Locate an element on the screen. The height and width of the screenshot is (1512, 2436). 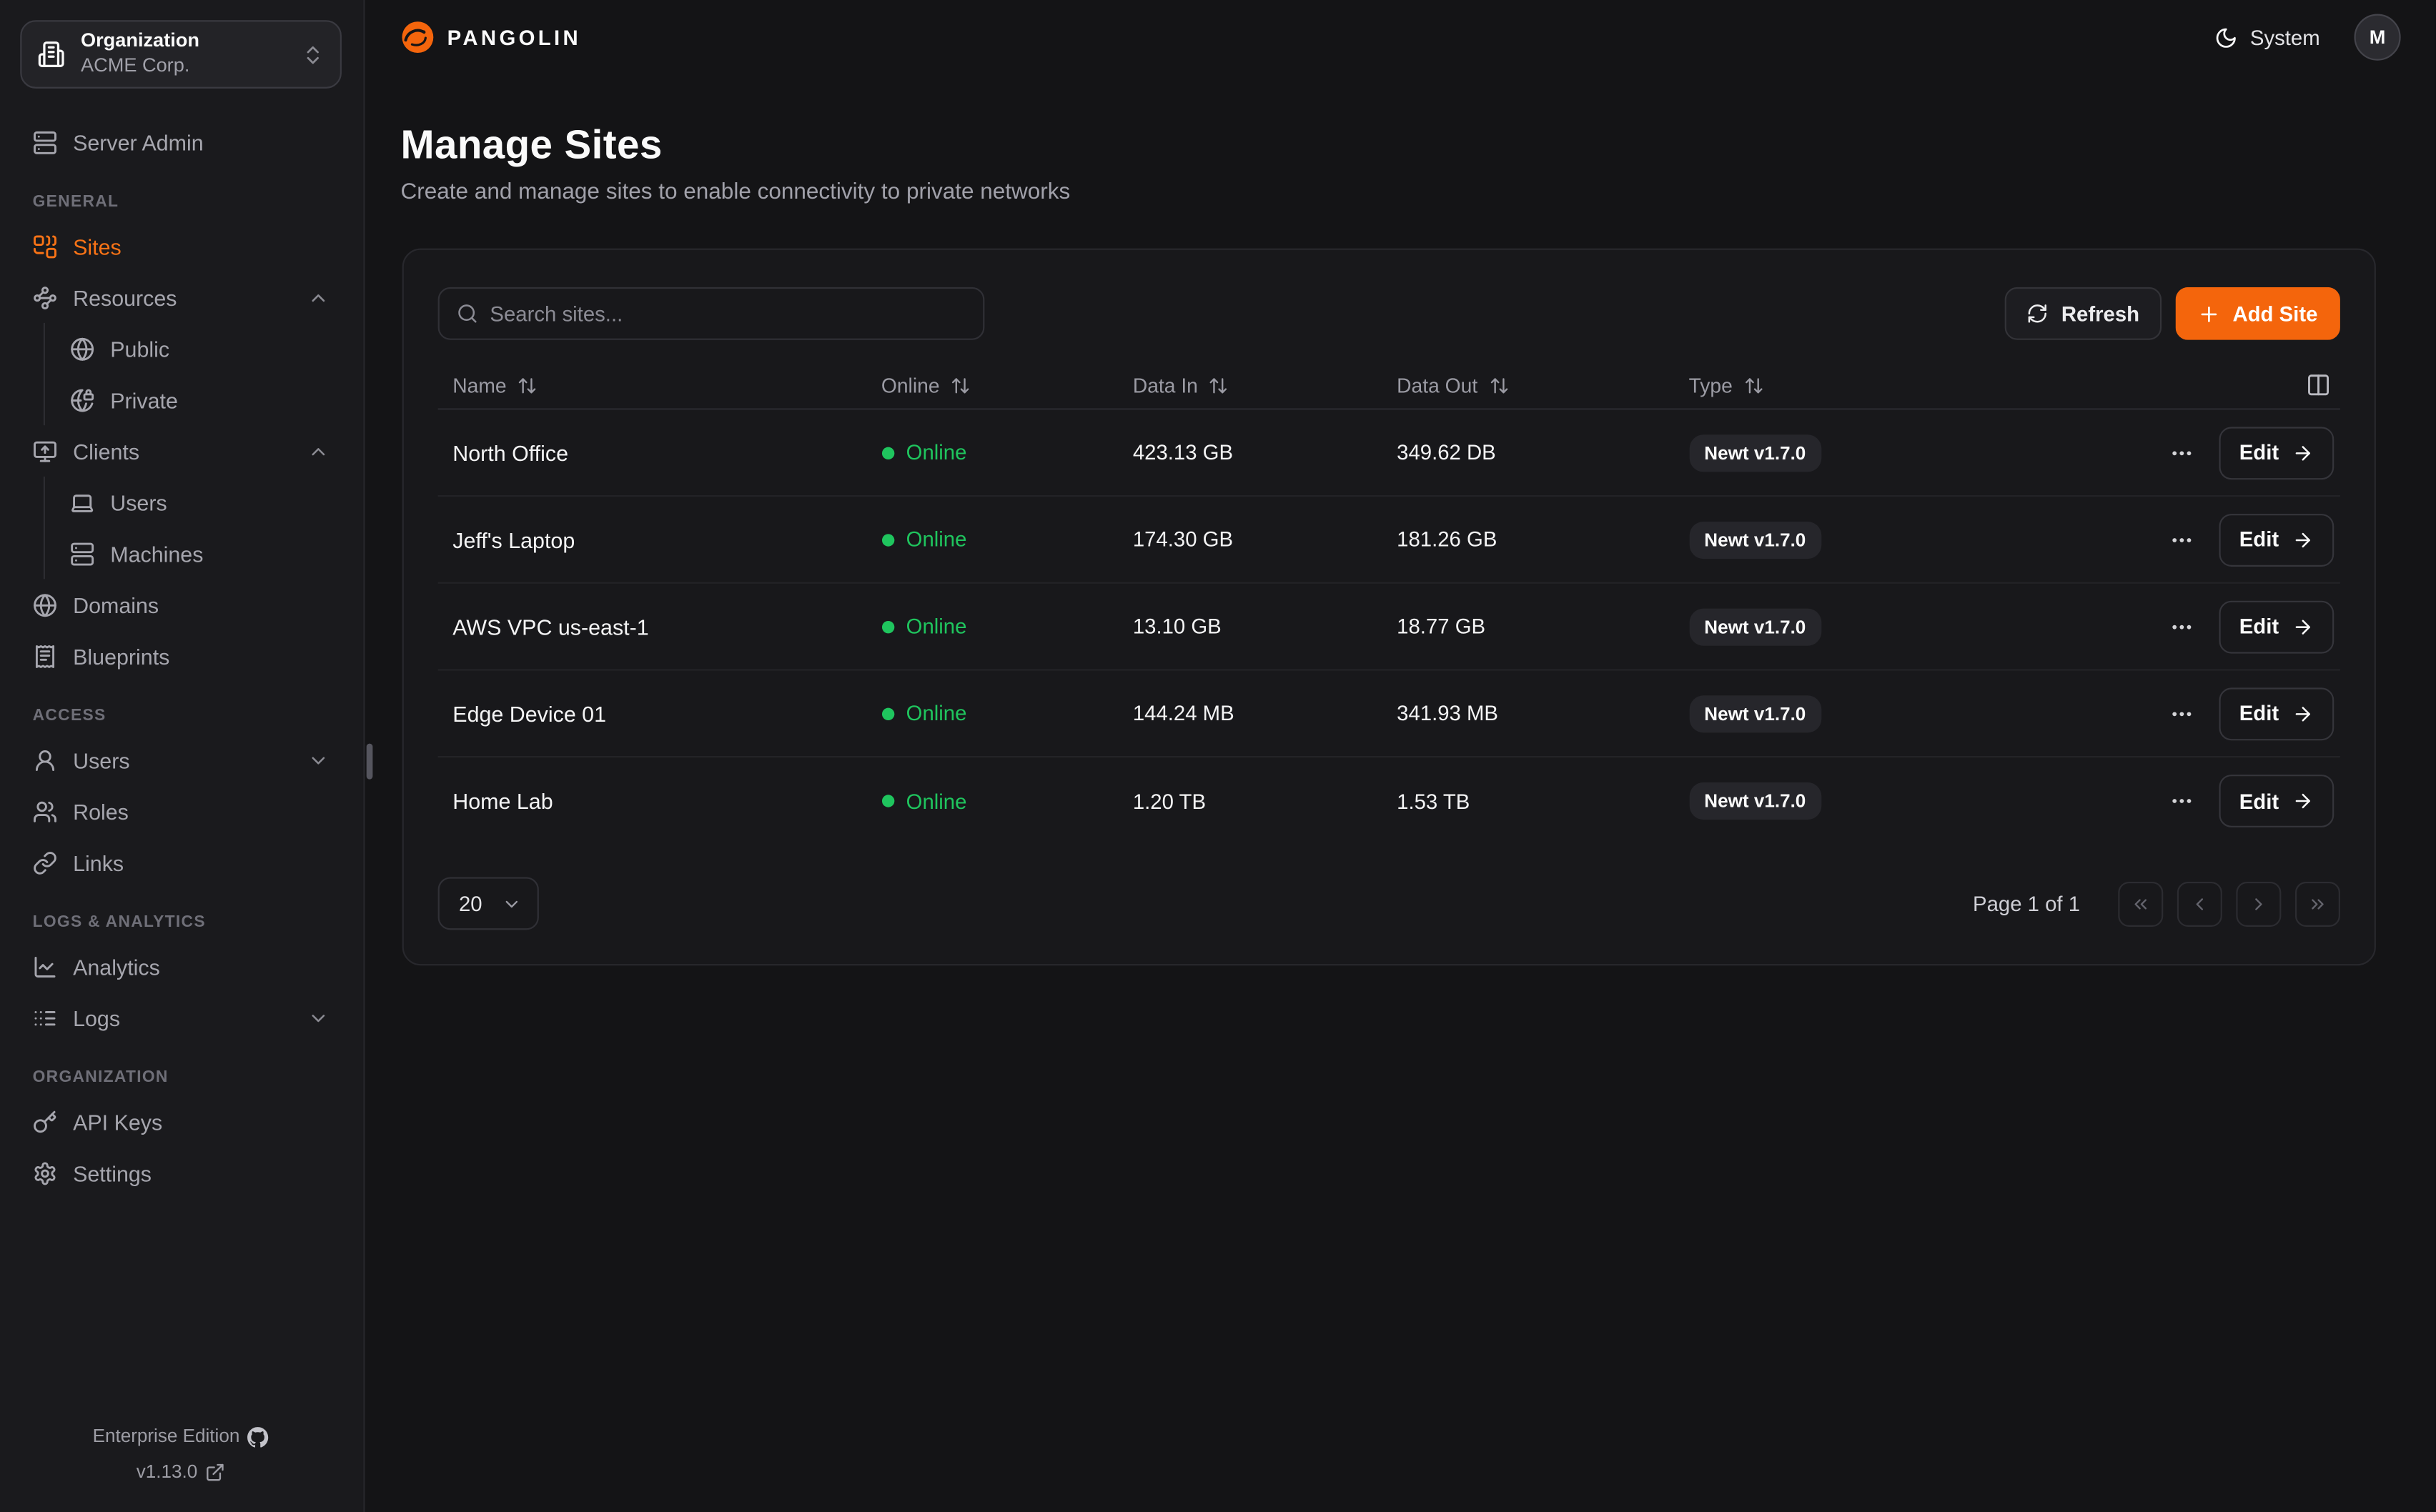
sidebar-item-server-admin: Server Admin is located at coordinates (181, 142).